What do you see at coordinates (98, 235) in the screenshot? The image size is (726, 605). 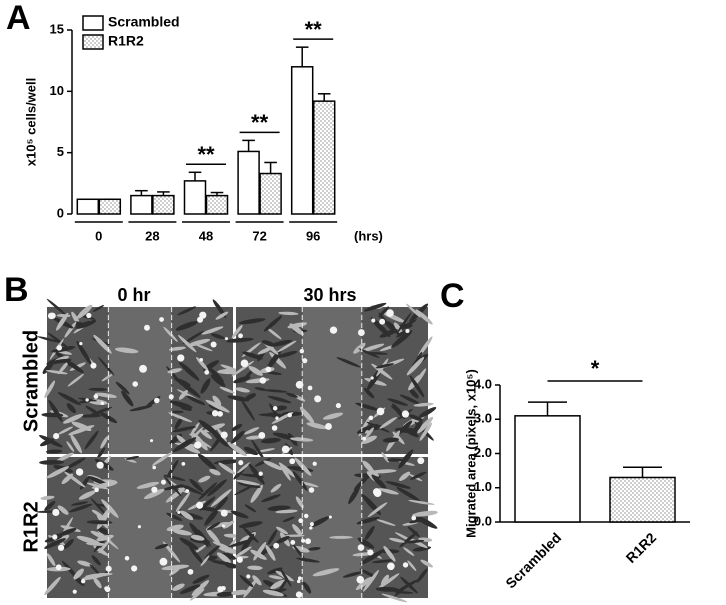 I see `x-tick-label: 0` at bounding box center [98, 235].